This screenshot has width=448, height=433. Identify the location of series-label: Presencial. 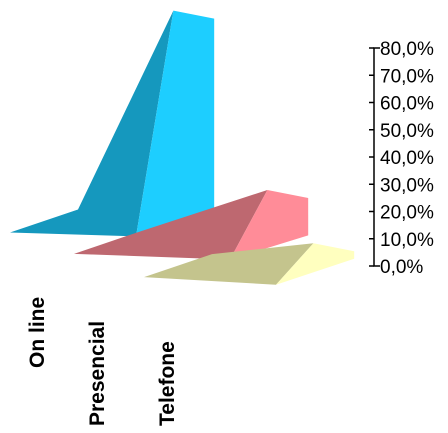
(97, 373).